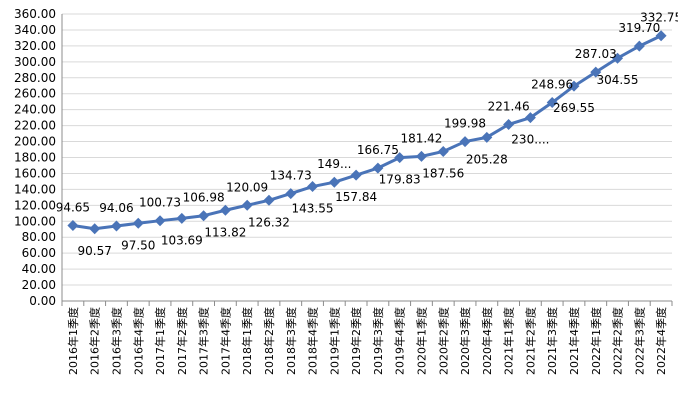 The height and width of the screenshot is (414, 678). I want to click on x-tick-label: 2017年3季度, so click(204, 341).